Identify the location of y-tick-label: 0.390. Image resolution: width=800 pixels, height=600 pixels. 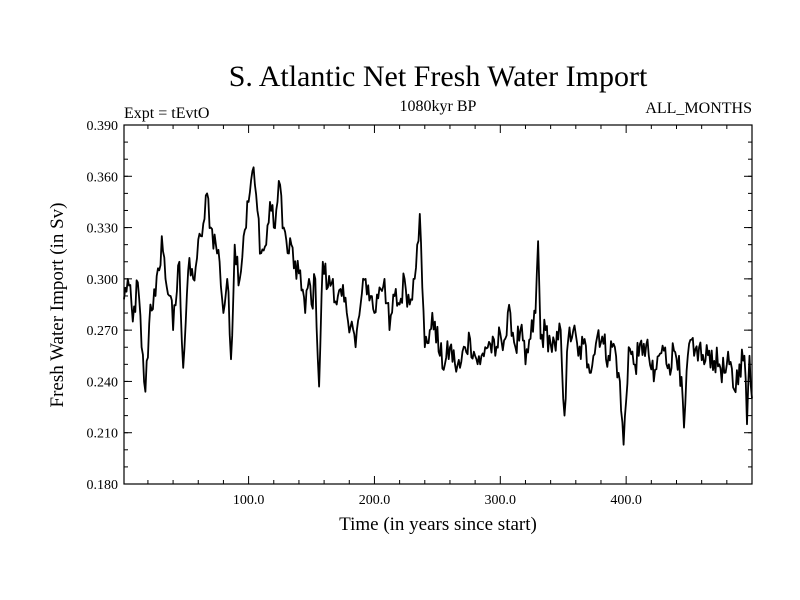
(103, 126).